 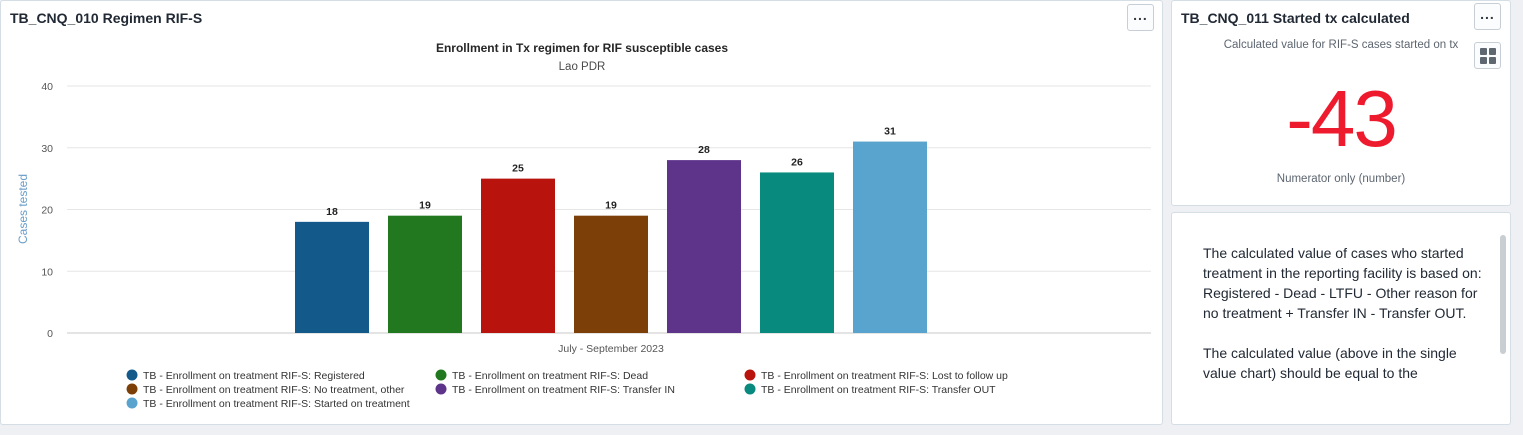 What do you see at coordinates (890, 132) in the screenshot?
I see `data-label: 31` at bounding box center [890, 132].